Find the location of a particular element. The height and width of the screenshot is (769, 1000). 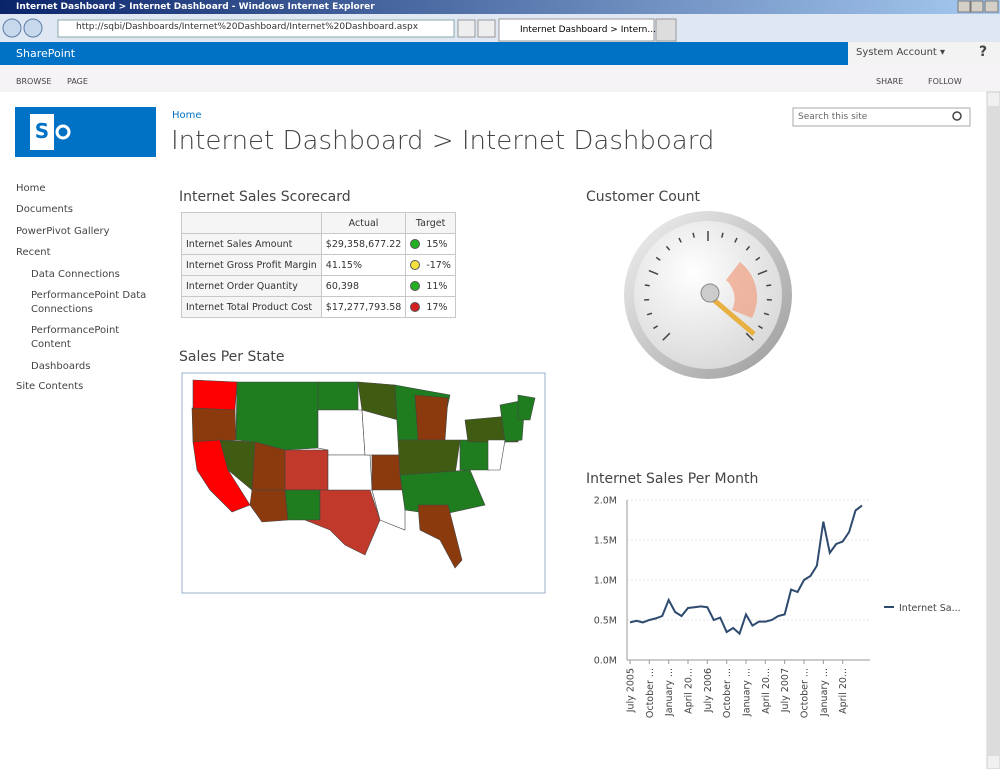

logo-ring is located at coordinates (63, 132).